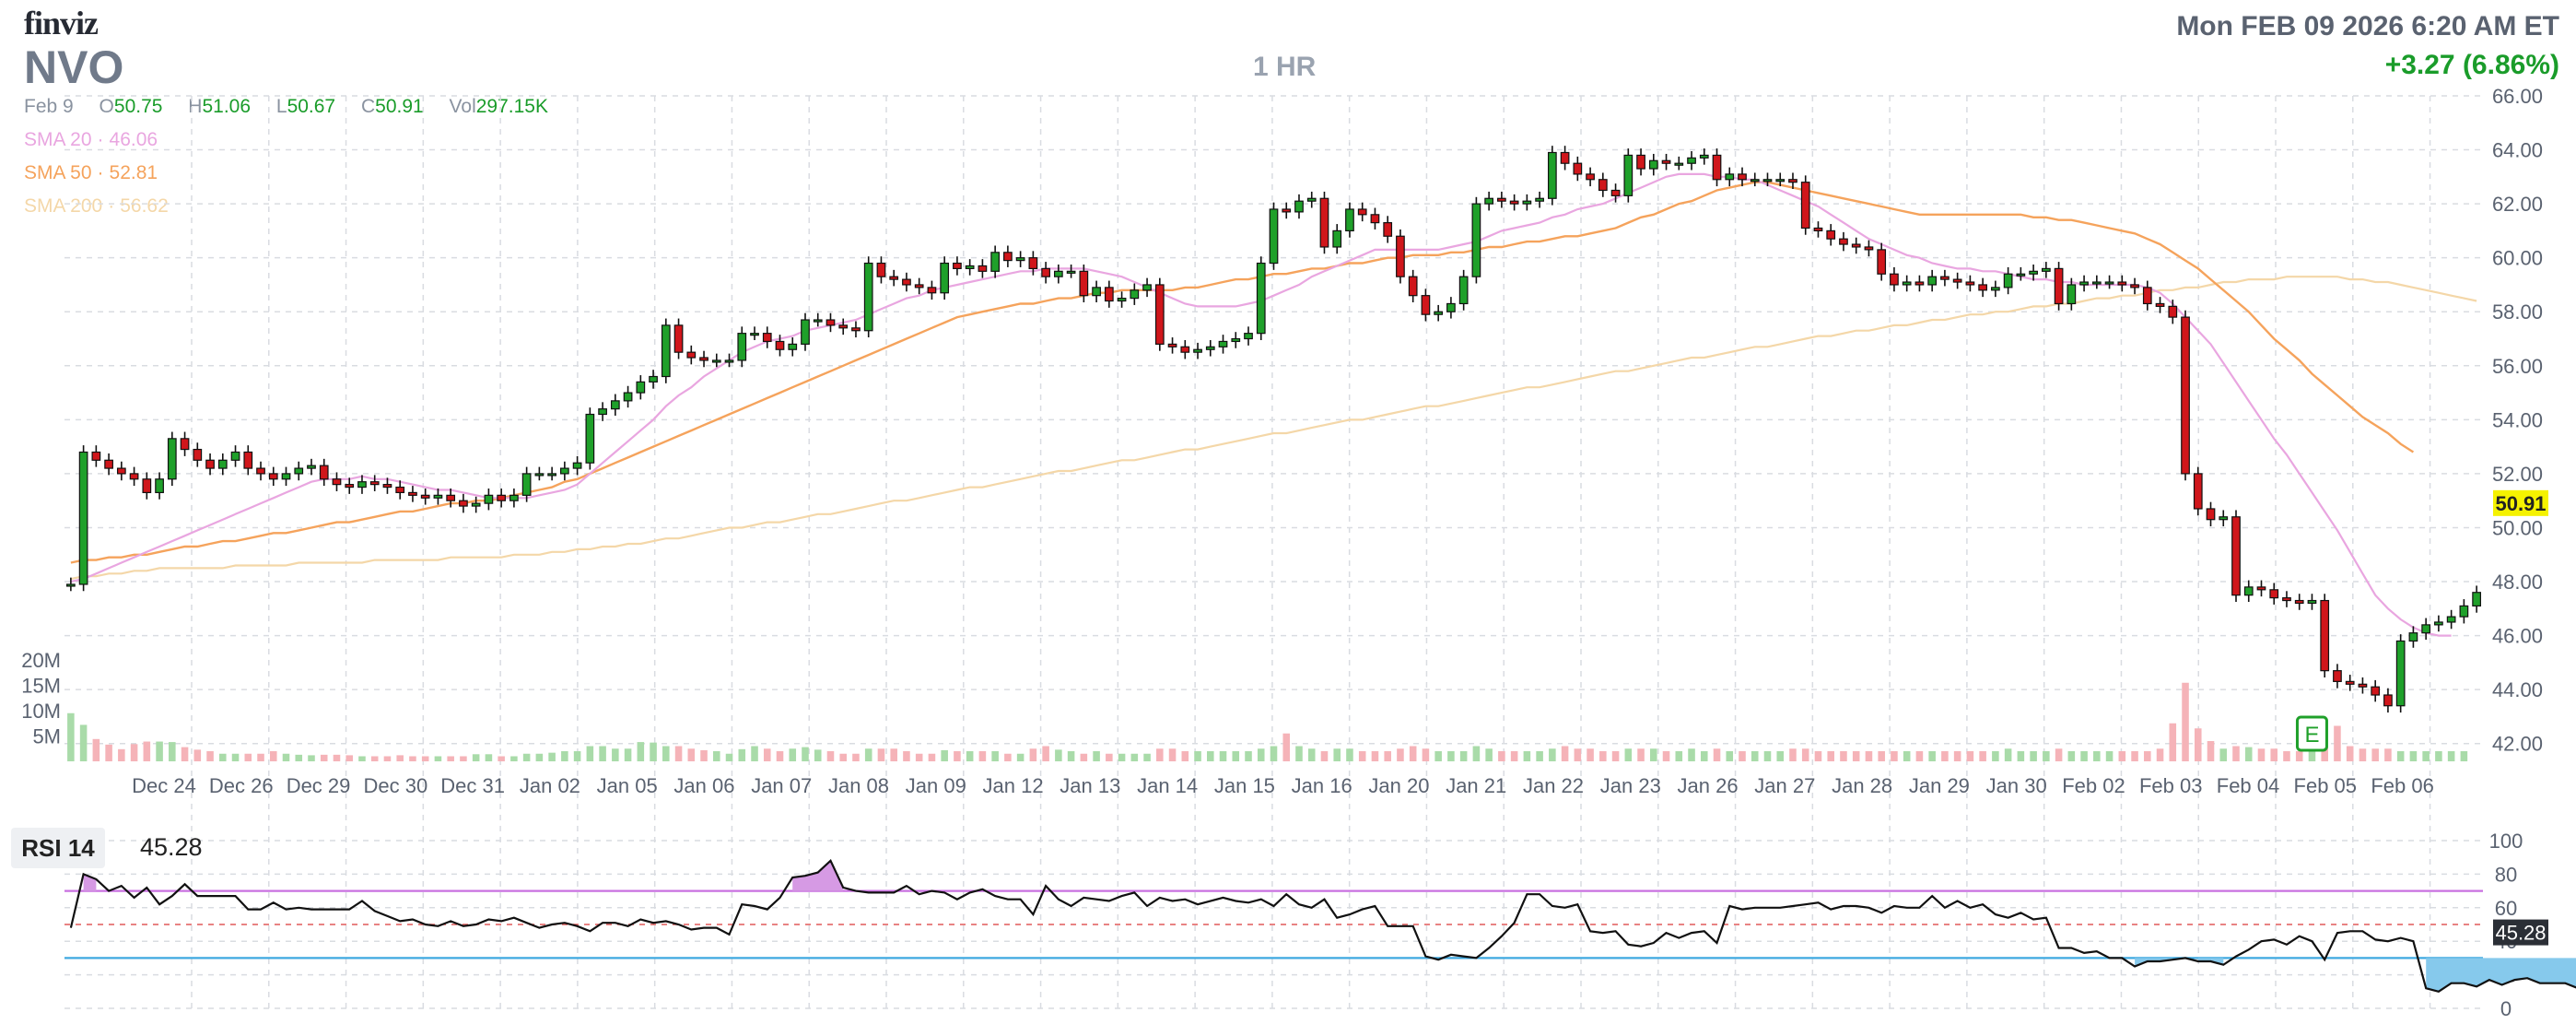 The width and height of the screenshot is (2576, 1036). What do you see at coordinates (1013, 786) in the screenshot?
I see `date-axis-label: Jan 12` at bounding box center [1013, 786].